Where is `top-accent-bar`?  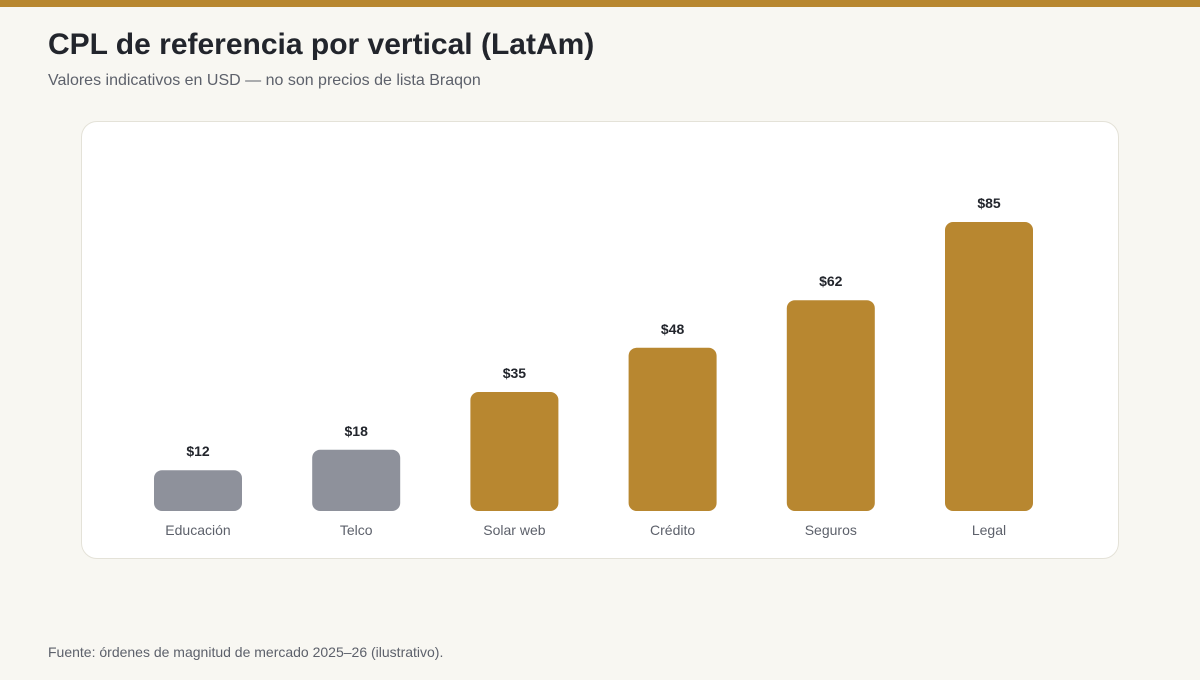
top-accent-bar is located at coordinates (600, 3).